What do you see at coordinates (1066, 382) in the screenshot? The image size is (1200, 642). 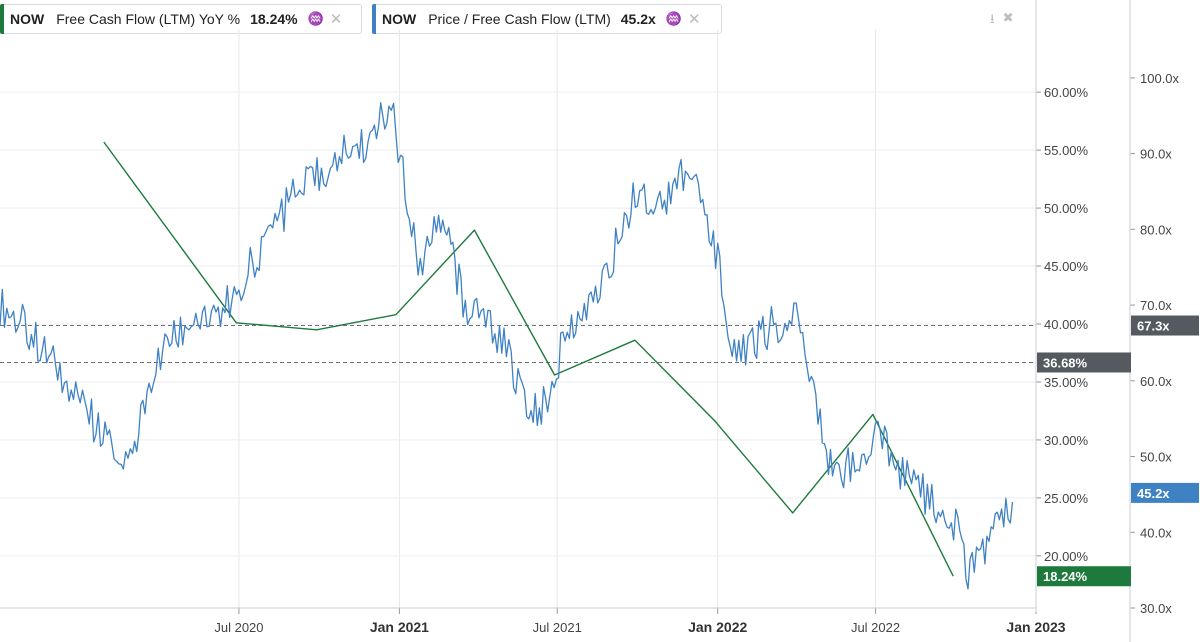 I see `y-left-tick-label: 35.00%` at bounding box center [1066, 382].